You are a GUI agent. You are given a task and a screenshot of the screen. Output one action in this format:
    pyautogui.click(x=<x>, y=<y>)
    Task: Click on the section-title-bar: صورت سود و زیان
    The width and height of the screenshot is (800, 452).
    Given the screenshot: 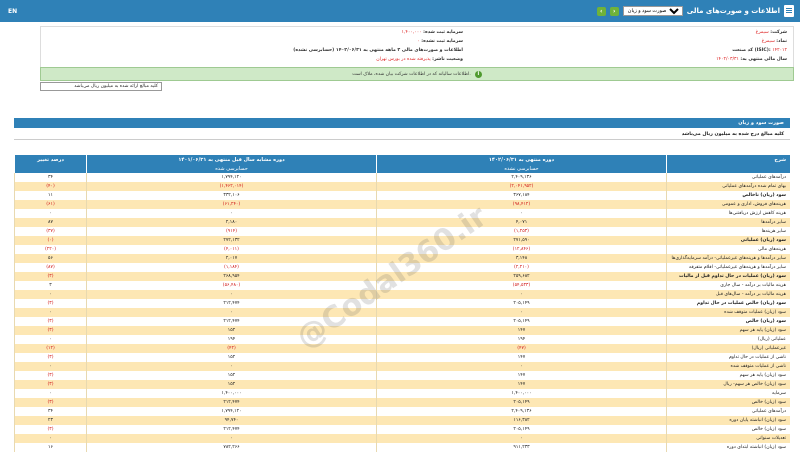 What is the action you would take?
    pyautogui.click(x=402, y=123)
    